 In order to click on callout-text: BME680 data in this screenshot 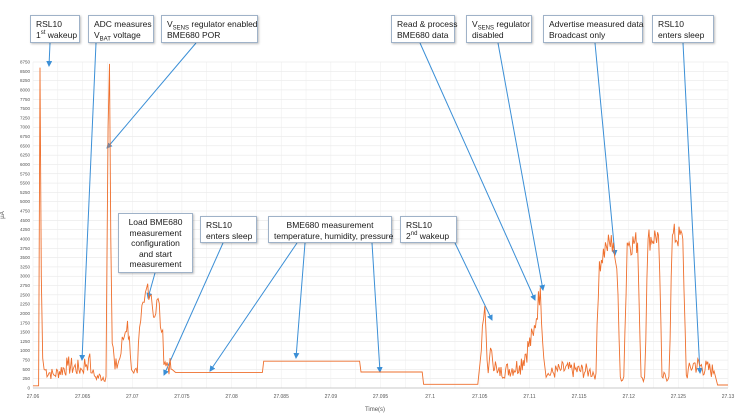, I will do `click(423, 34)`.